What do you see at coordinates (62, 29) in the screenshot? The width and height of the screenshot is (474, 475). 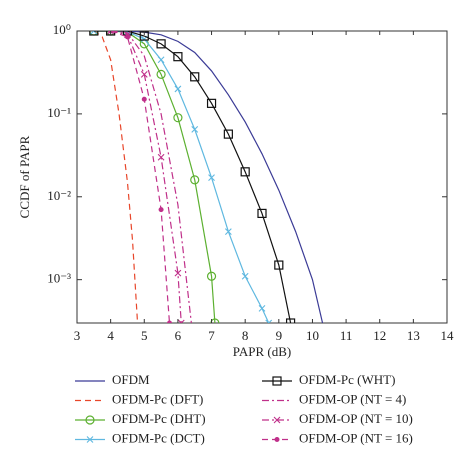 I see `y-tick-label: 10⁰` at bounding box center [62, 29].